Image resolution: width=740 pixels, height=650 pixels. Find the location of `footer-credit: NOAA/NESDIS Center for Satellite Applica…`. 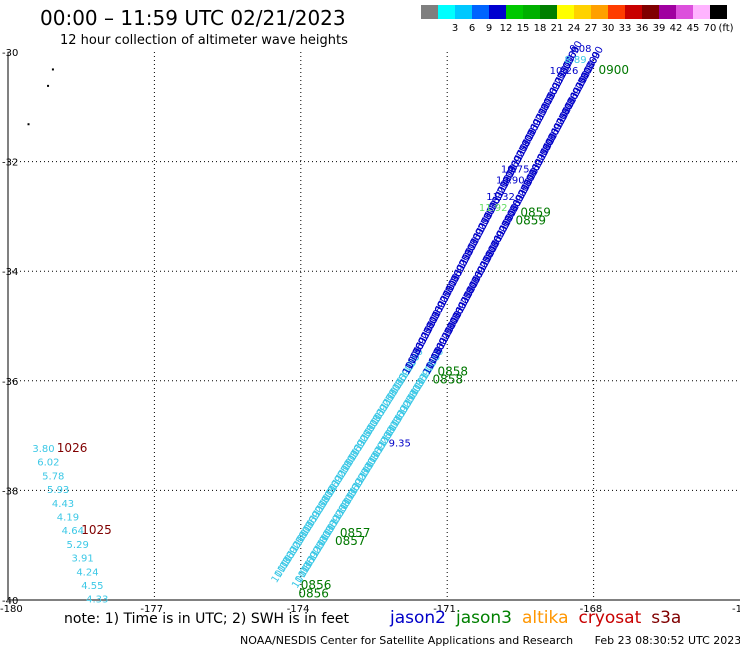

footer-credit: NOAA/NESDIS Center for Satellite Applica… is located at coordinates (407, 640).